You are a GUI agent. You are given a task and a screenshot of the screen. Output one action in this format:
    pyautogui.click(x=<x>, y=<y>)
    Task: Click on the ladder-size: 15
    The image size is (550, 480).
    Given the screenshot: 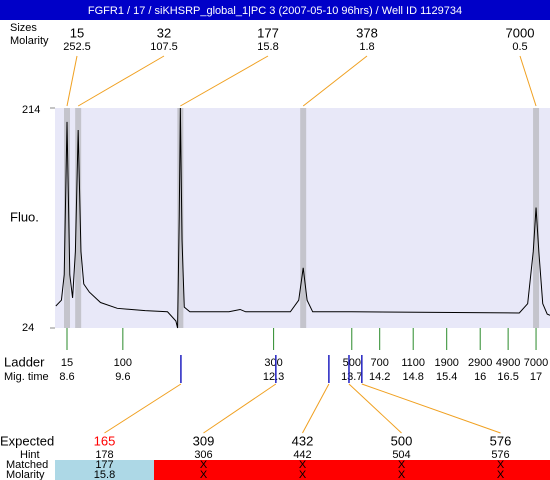 What is the action you would take?
    pyautogui.click(x=67, y=363)
    